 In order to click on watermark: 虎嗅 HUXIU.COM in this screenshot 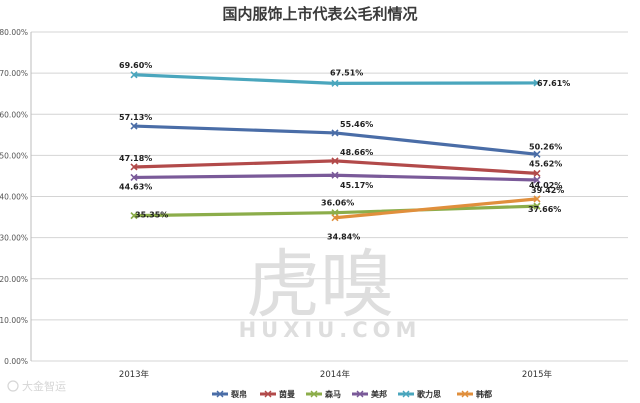, I will do `click(330, 292)`.